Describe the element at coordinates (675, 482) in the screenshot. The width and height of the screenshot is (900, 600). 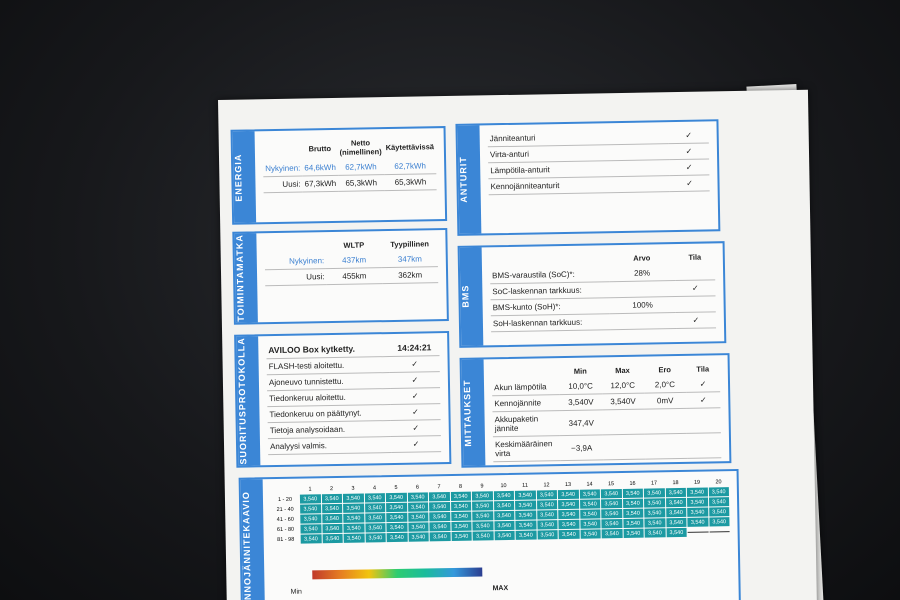
I see `cell-number: 18` at that location.